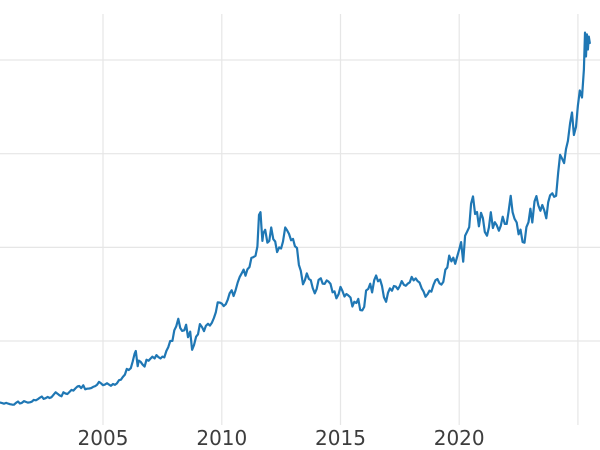 The width and height of the screenshot is (600, 450). I want to click on x-tick-label-2005: 2005, so click(103, 438).